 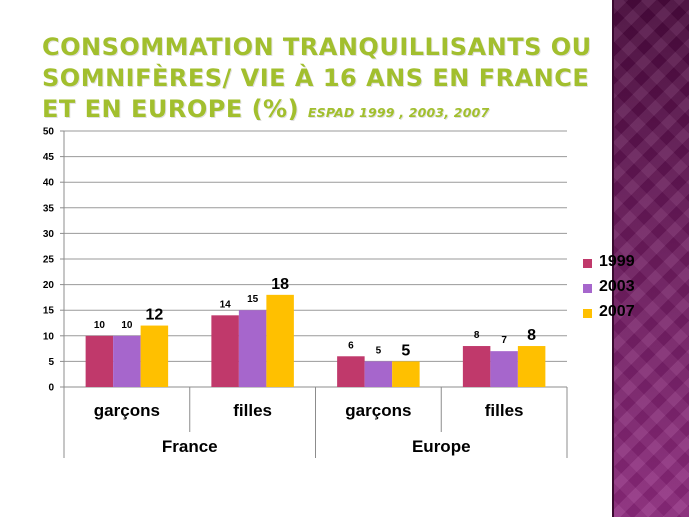 I want to click on y-tick-label: 0, so click(x=51, y=388).